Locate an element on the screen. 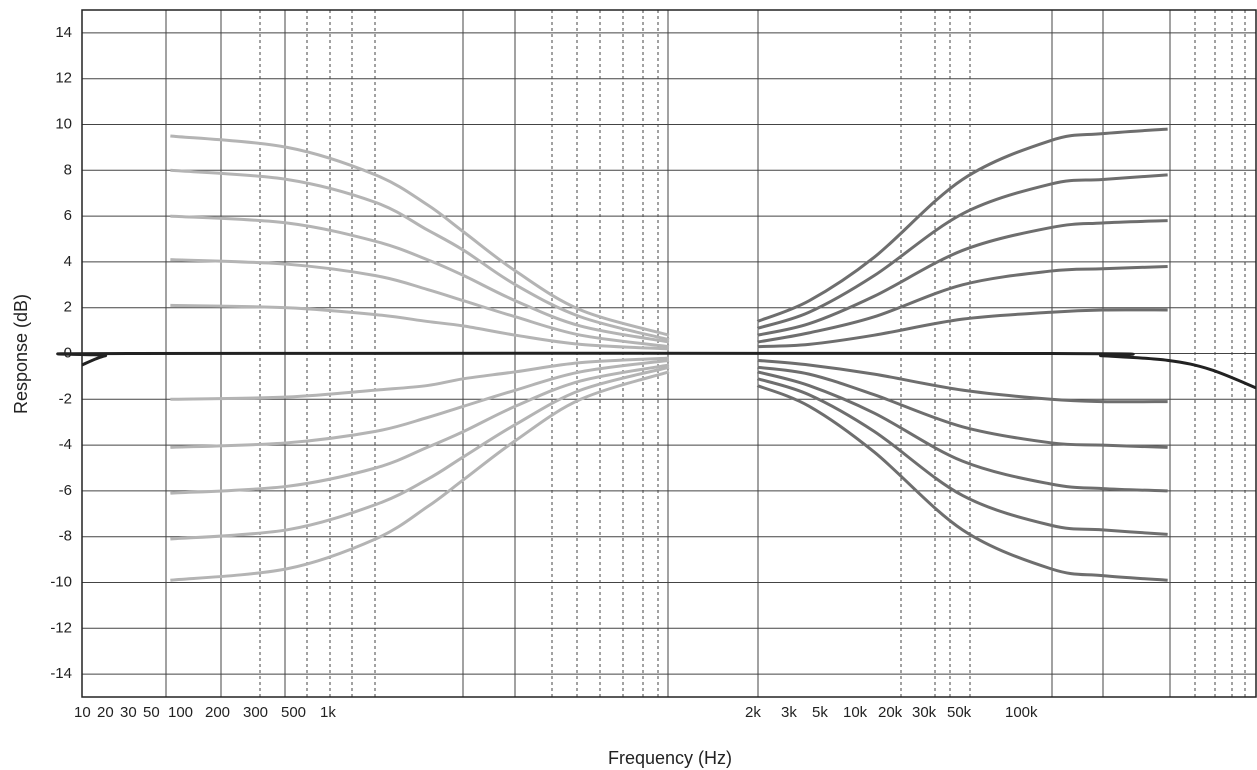 The image size is (1257, 770). x-tick-label: 200 is located at coordinates (217, 712).